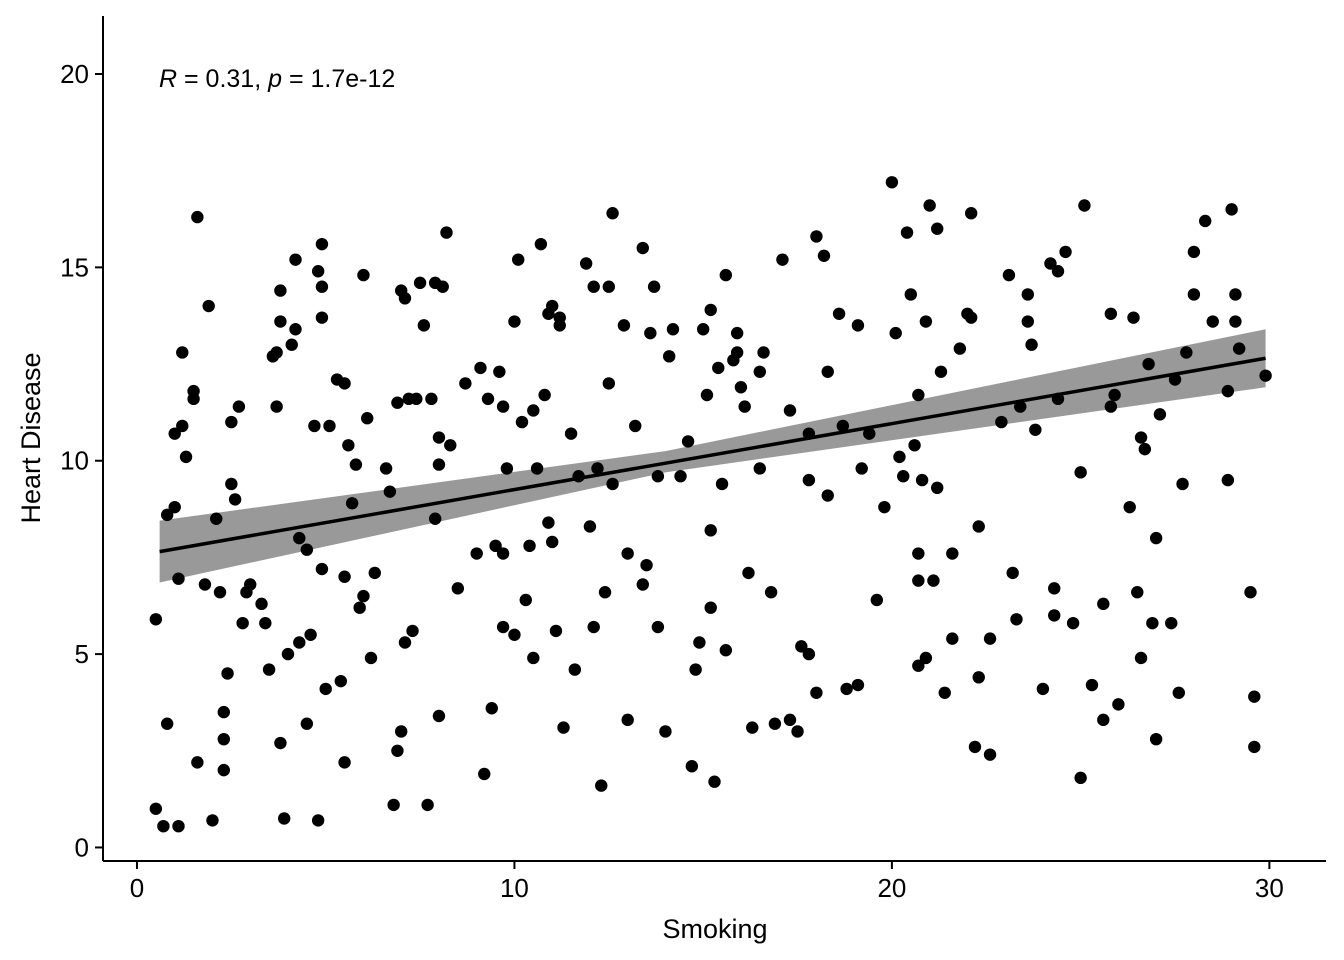  Describe the element at coordinates (82, 847) in the screenshot. I see `y-tick-label: 0` at that location.